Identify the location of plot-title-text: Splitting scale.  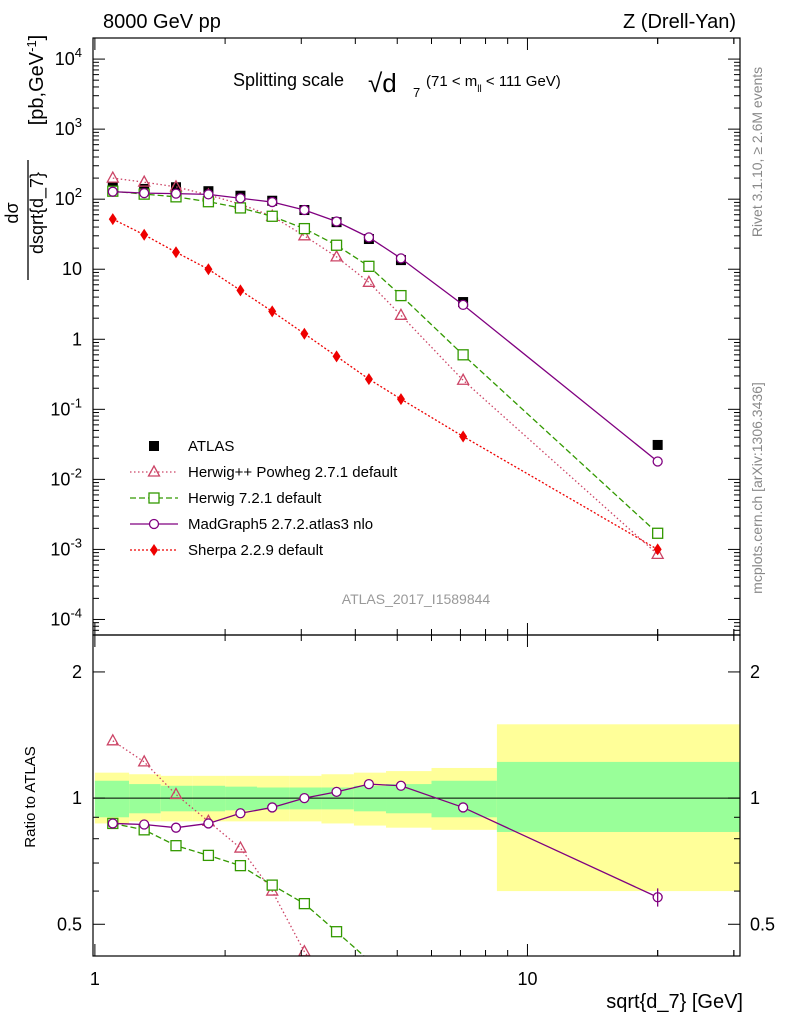
(288, 80).